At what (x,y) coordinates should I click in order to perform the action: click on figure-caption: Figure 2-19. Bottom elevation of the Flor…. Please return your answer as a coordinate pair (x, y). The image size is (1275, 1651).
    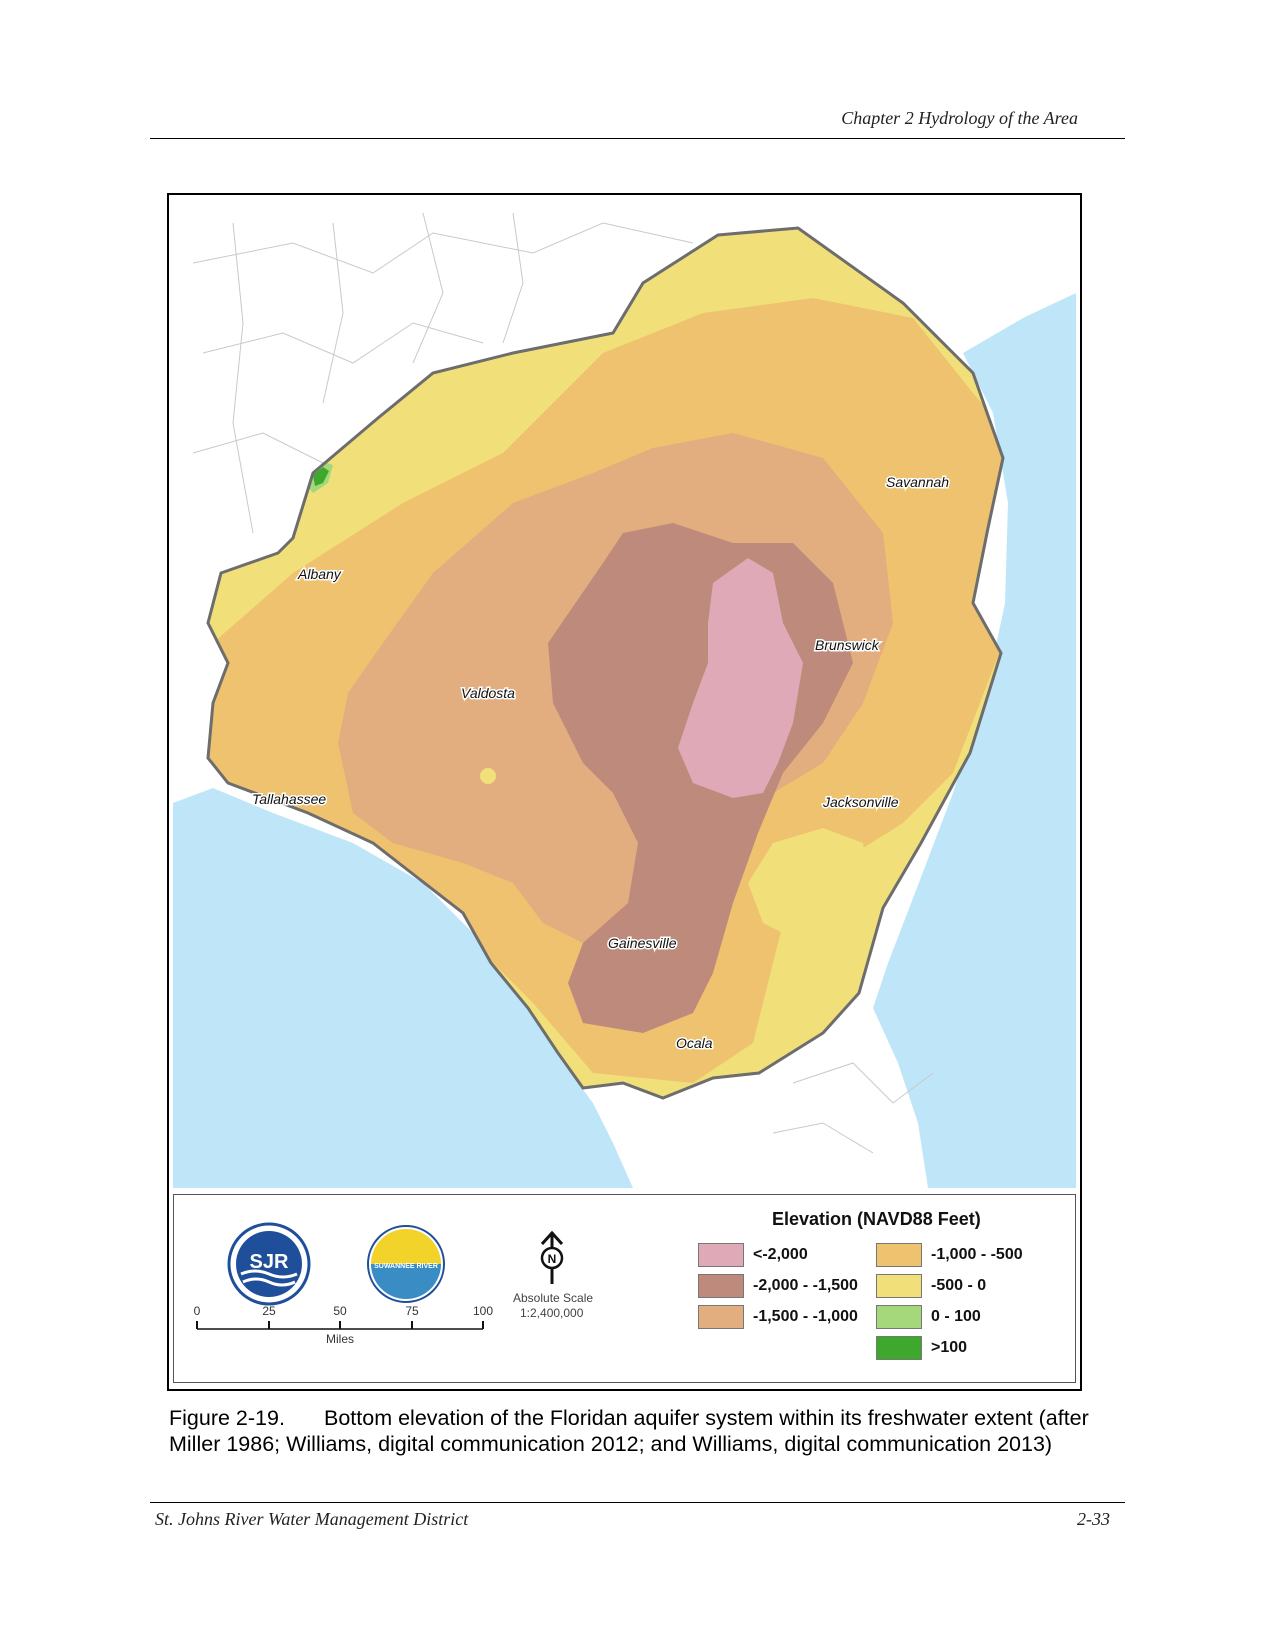
    Looking at the image, I should click on (644, 1431).